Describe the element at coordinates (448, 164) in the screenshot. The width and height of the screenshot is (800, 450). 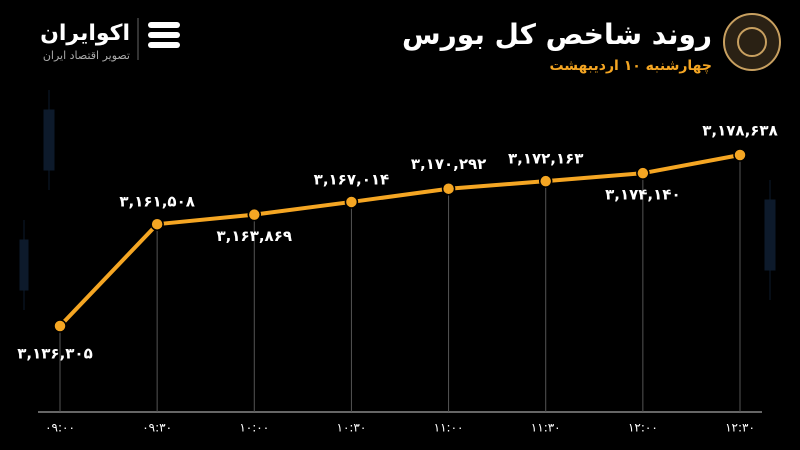
I see `value-label: ۳,۱۷۰,۲۹۲` at that location.